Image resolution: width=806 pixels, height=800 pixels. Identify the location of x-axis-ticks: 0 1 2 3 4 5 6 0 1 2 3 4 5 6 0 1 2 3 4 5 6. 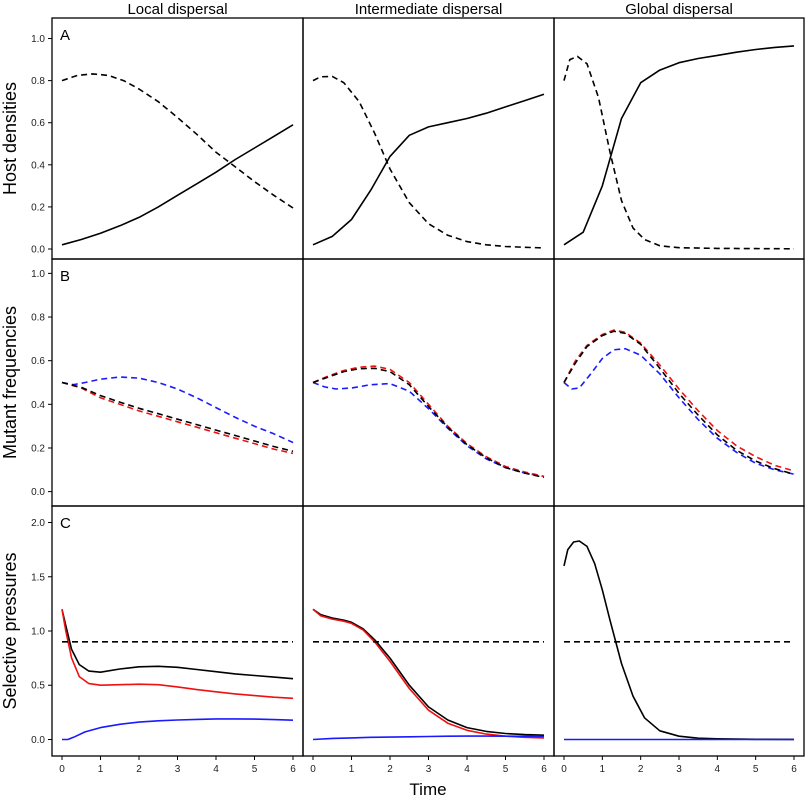
(428, 765).